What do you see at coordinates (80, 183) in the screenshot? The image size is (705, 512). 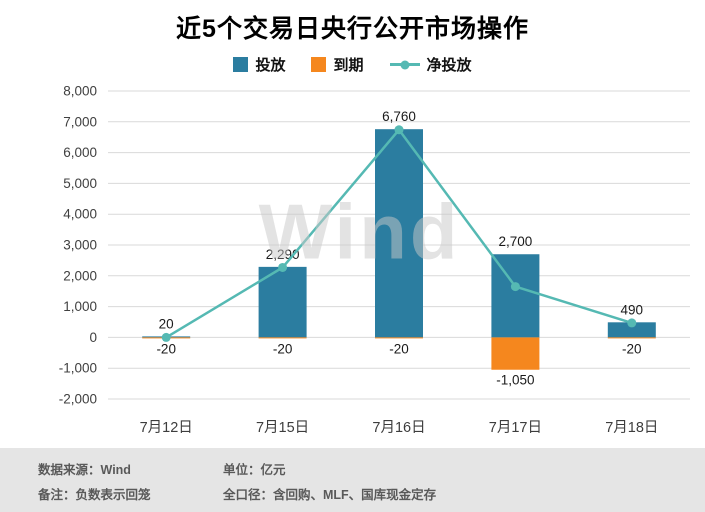 I see `svg-text: 5,000` at bounding box center [80, 183].